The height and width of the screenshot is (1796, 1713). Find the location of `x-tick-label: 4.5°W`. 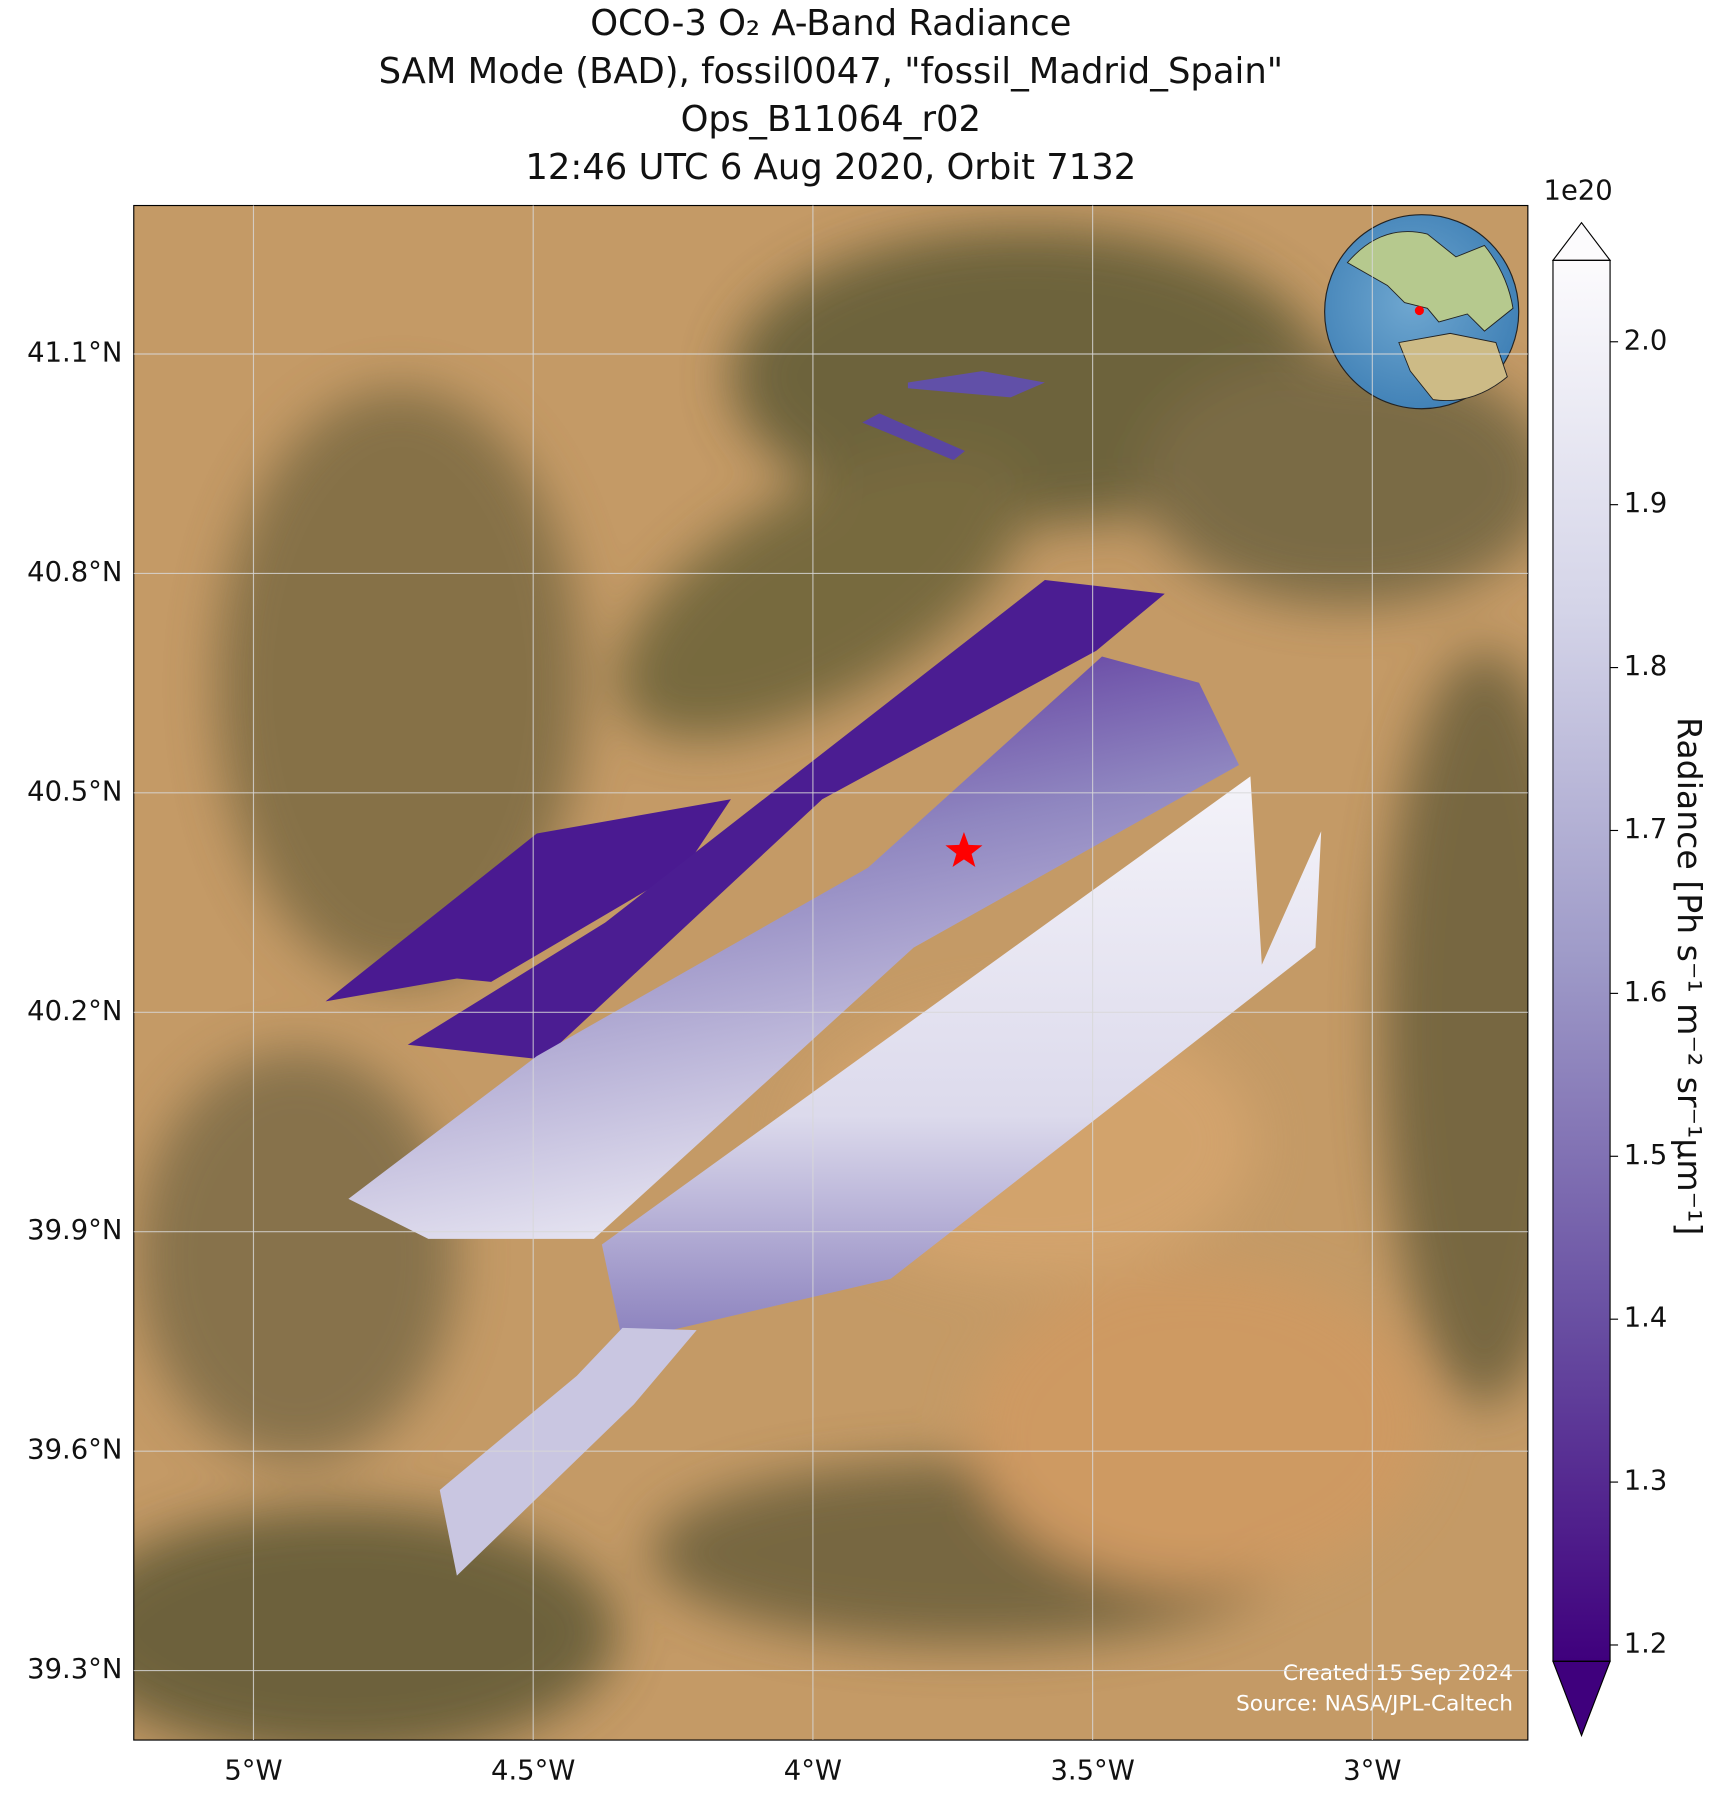

x-tick-label: 4.5°W is located at coordinates (533, 1771).